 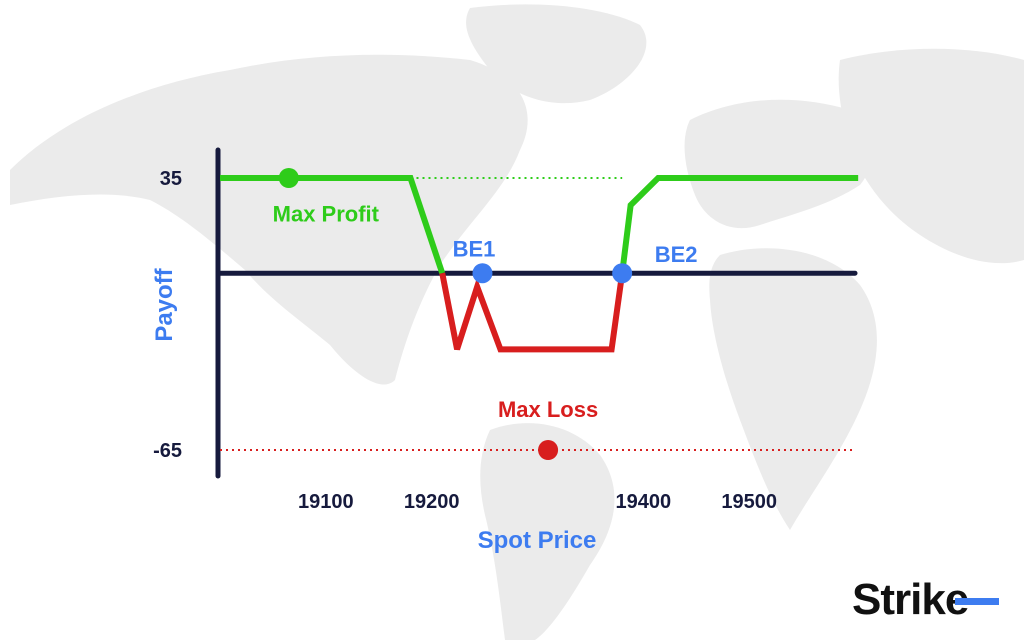 I want to click on x-tick-label: 19500, so click(x=749, y=502).